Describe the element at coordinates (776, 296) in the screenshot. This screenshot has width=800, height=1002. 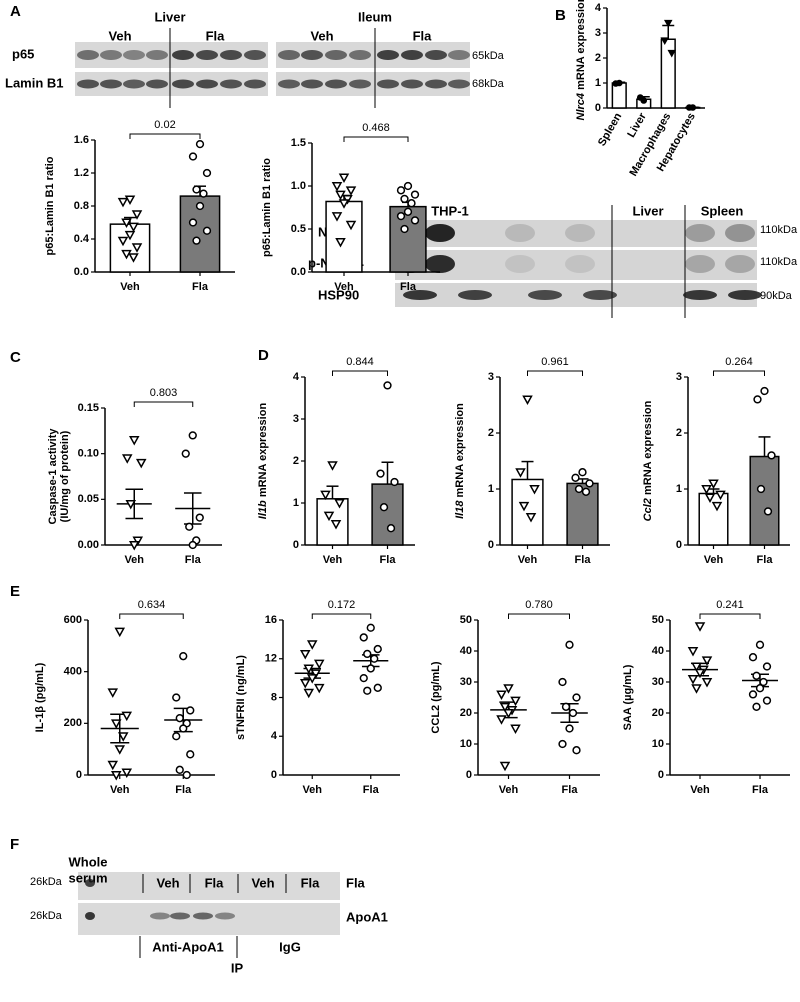
I see `size-label: 90kDa` at that location.